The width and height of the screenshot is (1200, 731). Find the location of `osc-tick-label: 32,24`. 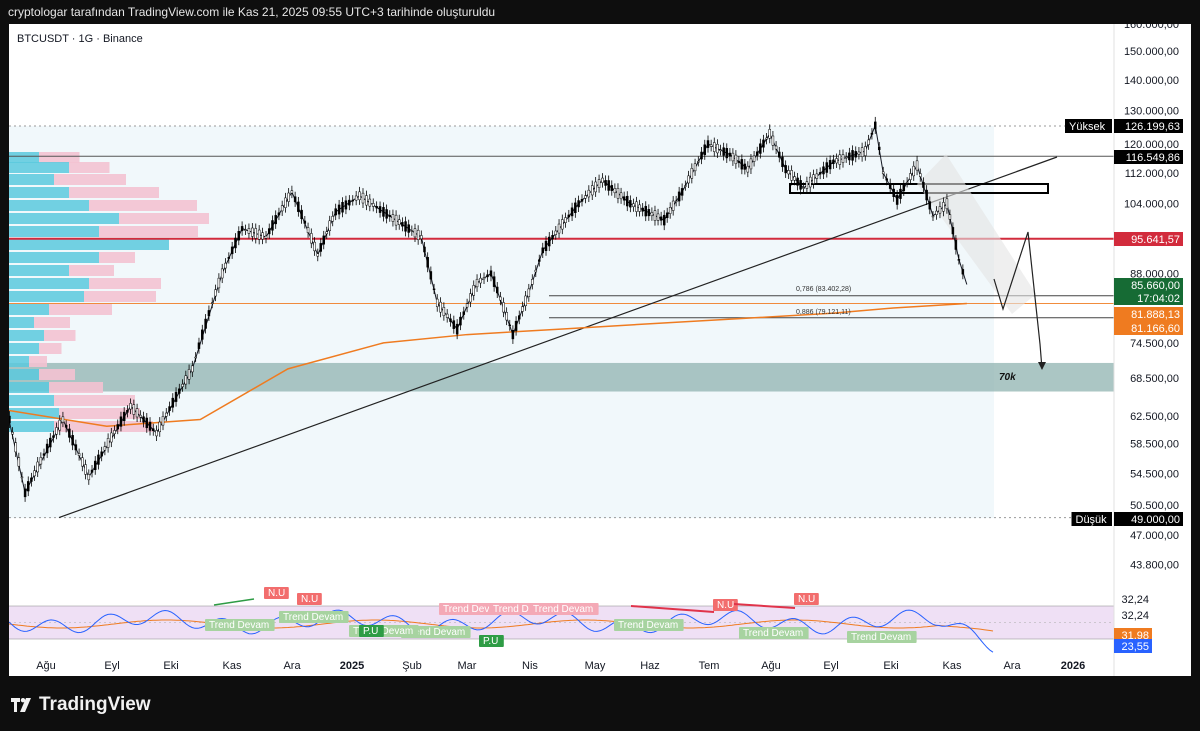

osc-tick-label: 32,24 is located at coordinates (1135, 616).